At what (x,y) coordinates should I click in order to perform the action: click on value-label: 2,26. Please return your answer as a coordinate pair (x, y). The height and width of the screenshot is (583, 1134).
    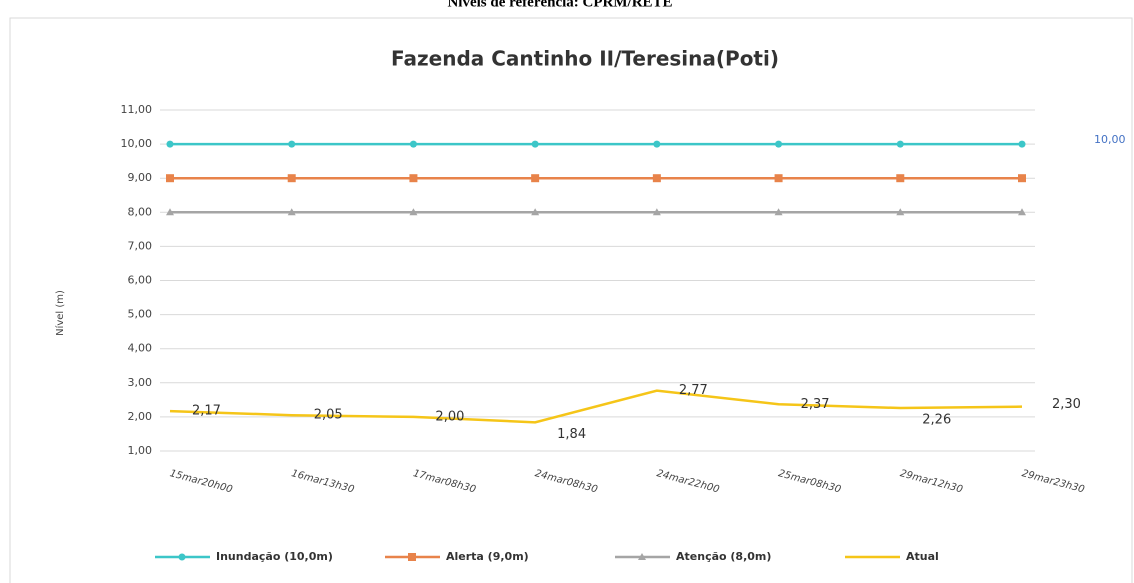
    Looking at the image, I should click on (936, 420).